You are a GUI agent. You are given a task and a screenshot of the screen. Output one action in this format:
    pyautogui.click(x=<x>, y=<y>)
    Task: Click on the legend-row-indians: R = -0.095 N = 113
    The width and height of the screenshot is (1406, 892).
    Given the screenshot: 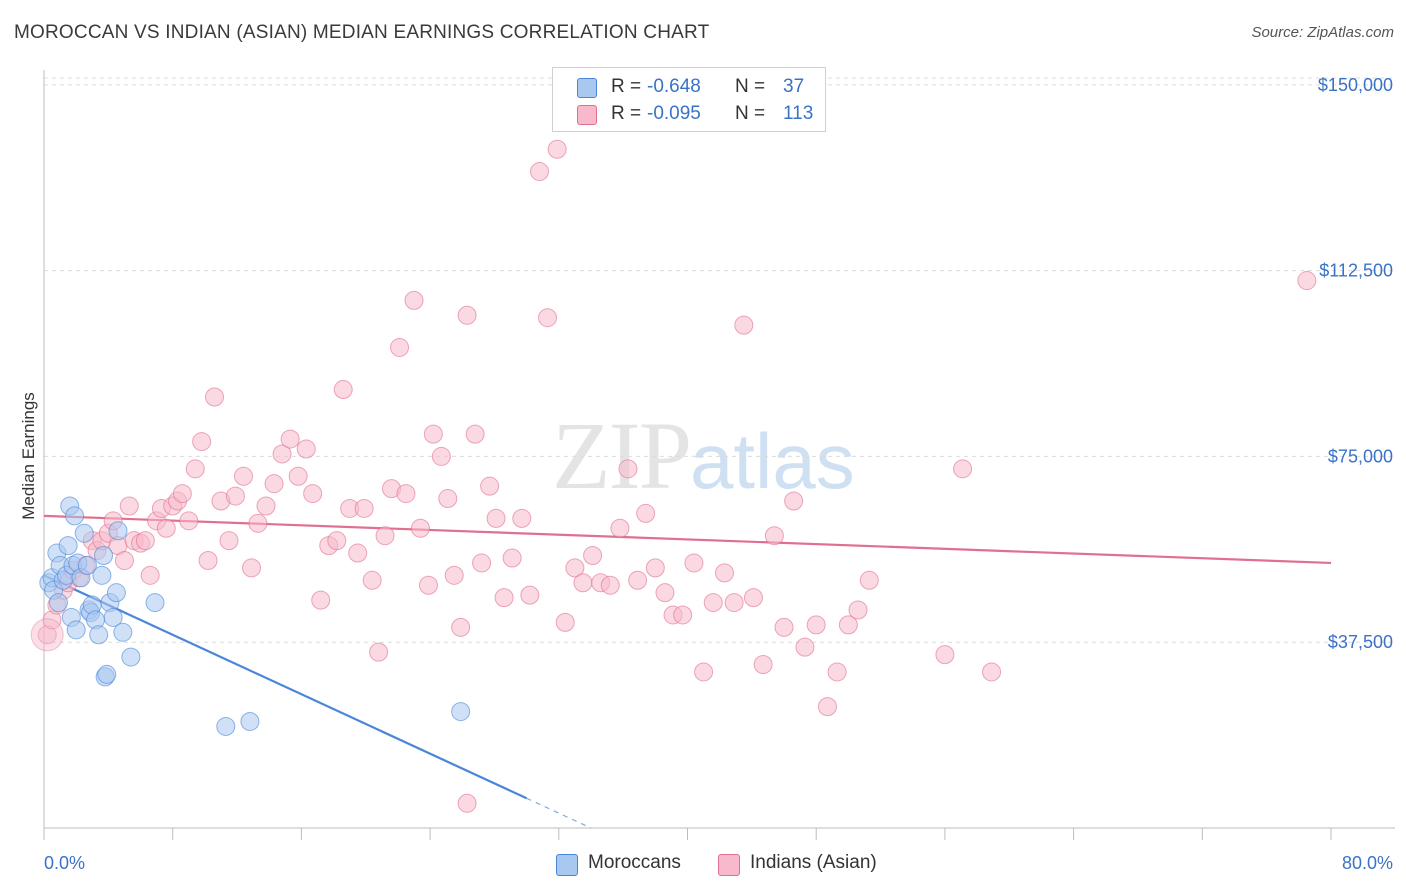 What is the action you would take?
    pyautogui.click(x=689, y=115)
    